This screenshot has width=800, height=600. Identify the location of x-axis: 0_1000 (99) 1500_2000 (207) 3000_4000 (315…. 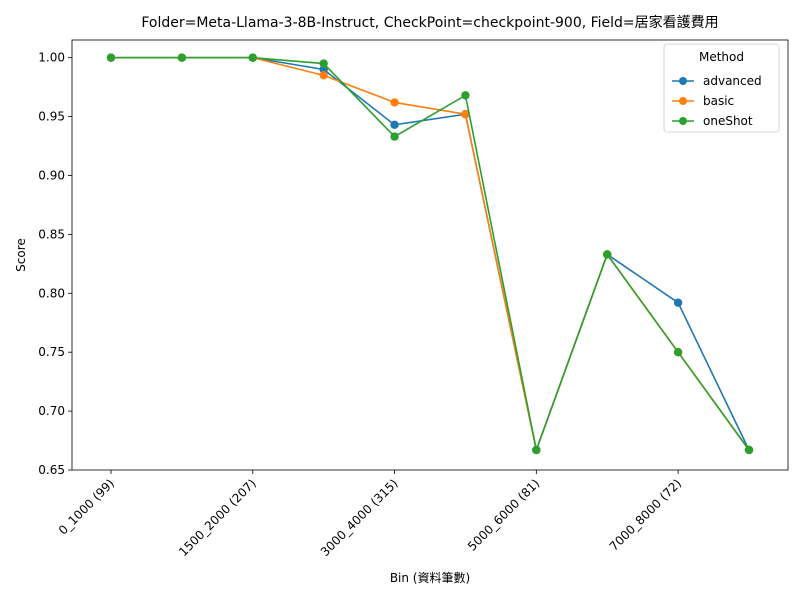
(370, 514).